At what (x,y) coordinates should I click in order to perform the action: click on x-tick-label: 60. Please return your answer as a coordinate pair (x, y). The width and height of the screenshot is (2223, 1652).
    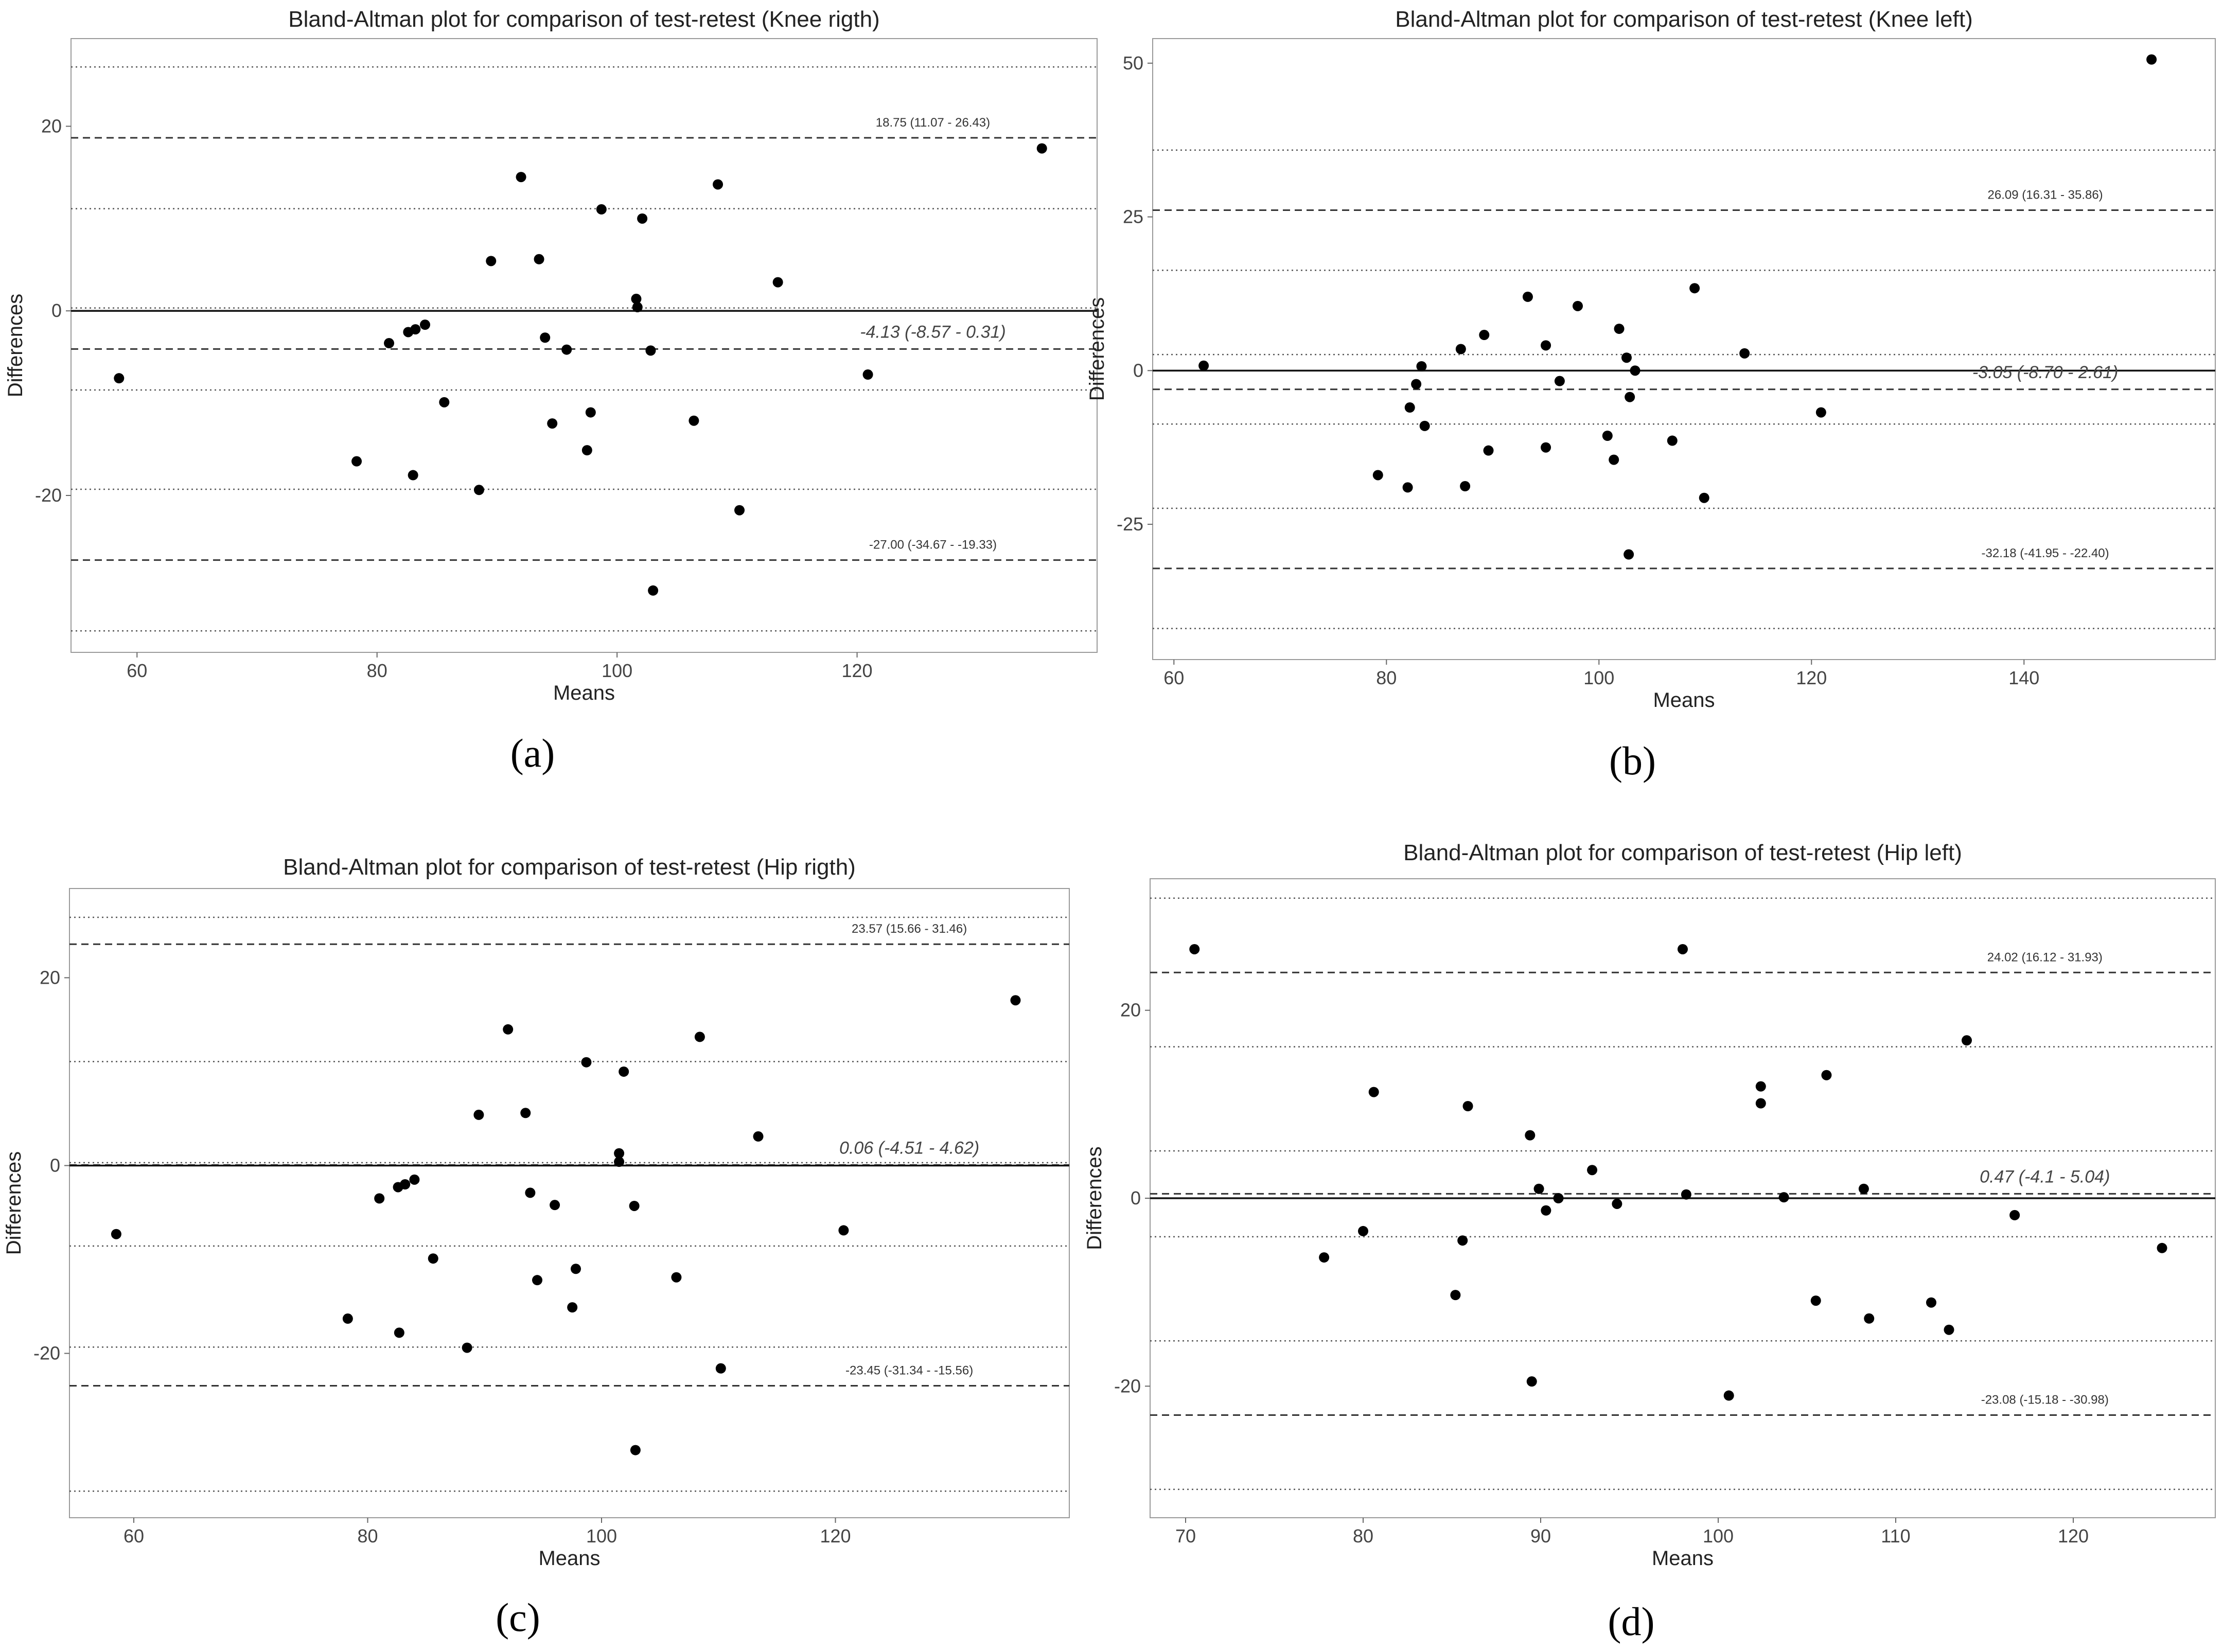
    Looking at the image, I should click on (133, 1536).